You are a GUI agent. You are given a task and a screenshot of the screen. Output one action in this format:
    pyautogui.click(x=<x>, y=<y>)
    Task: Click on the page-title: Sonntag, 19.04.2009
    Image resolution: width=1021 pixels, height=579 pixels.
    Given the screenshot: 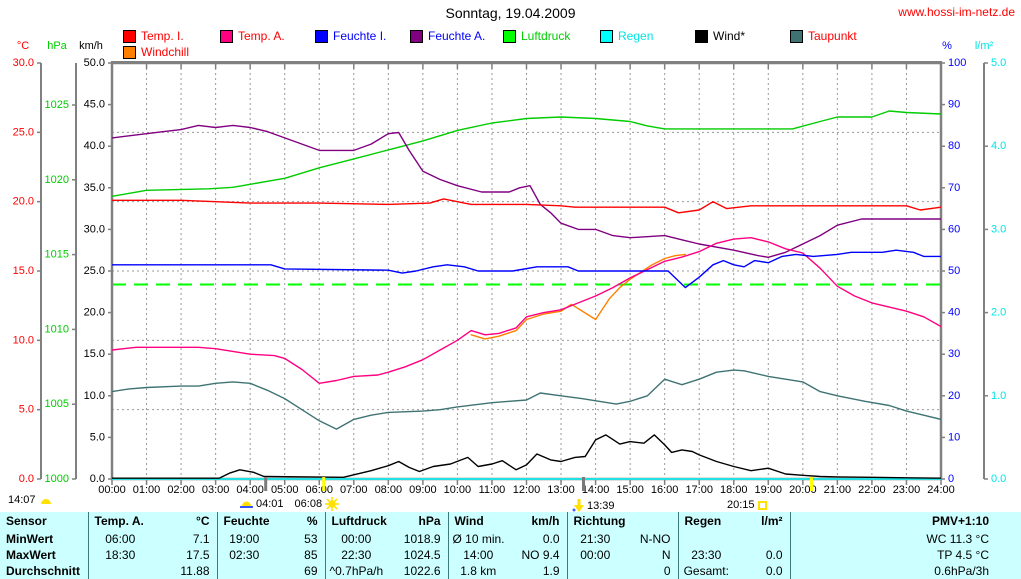 What is the action you would take?
    pyautogui.click(x=510, y=13)
    